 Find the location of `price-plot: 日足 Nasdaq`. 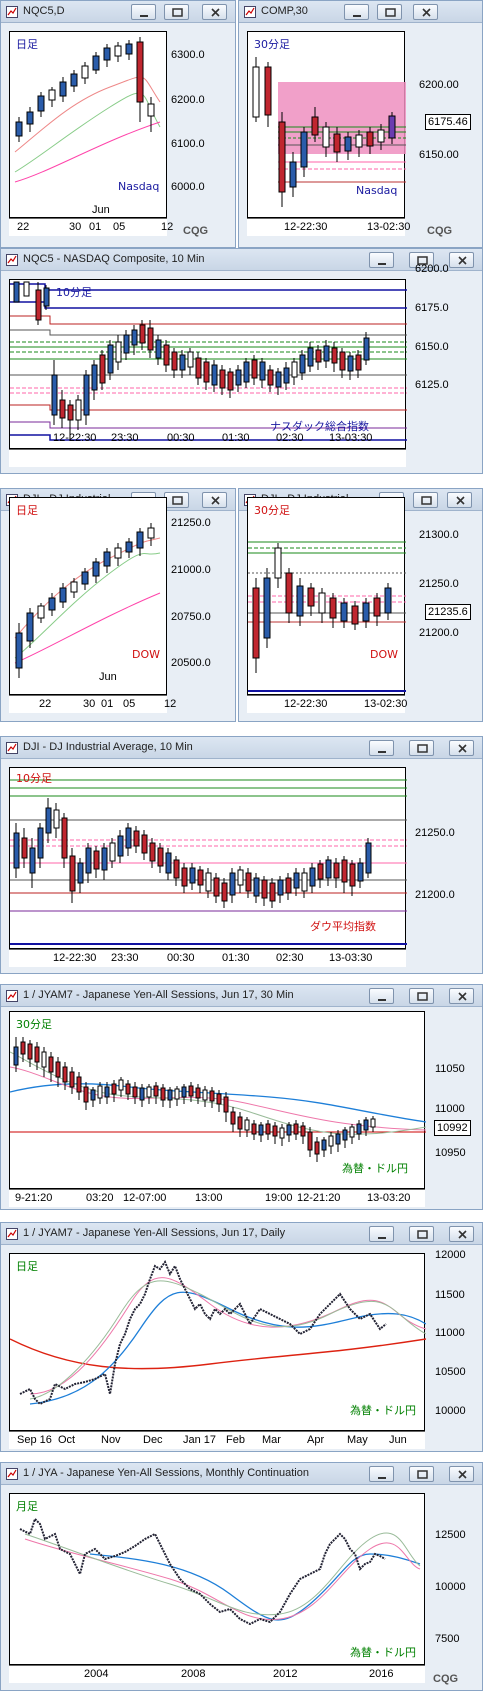

price-plot: 日足 Nasdaq is located at coordinates (88, 124).